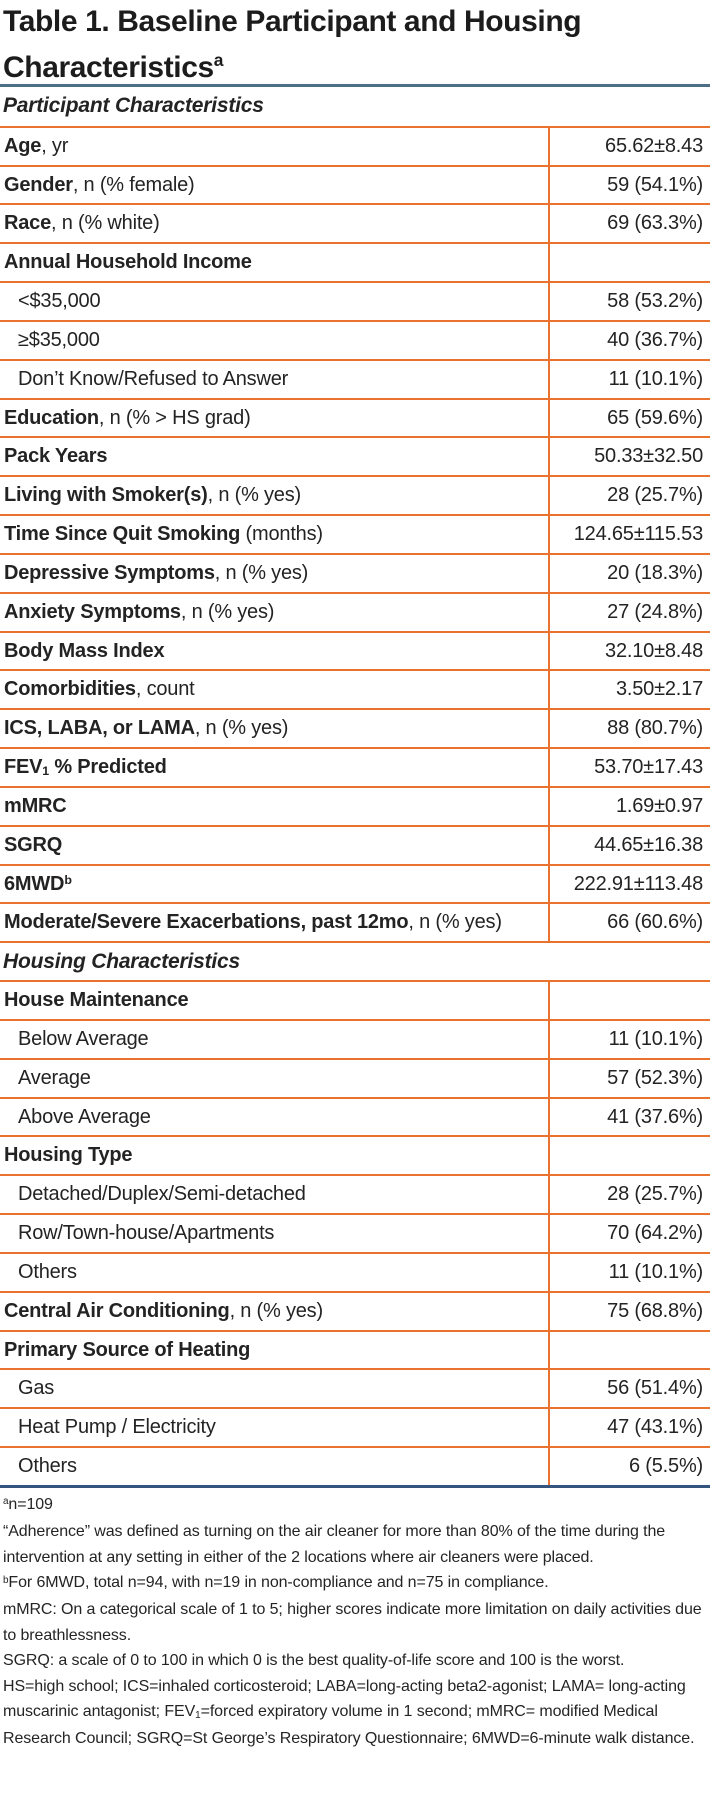 This screenshot has width=710, height=1800. What do you see at coordinates (355, 728) in the screenshot?
I see `table-row: ICS, LABA, or LAMA, n (% yes) 88 (80.7%)` at bounding box center [355, 728].